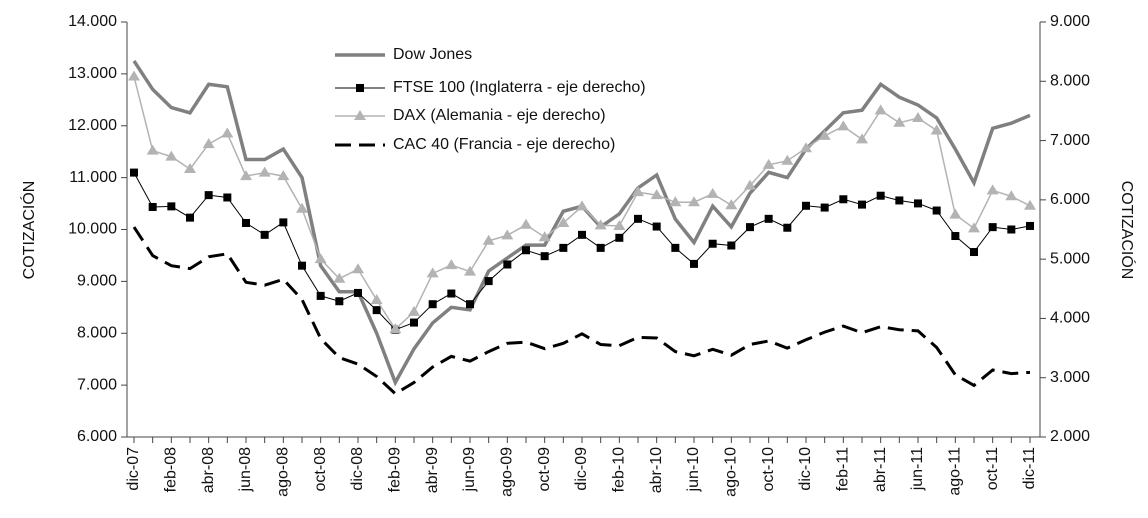 The image size is (1148, 518). I want to click on y-tick-label: 11.000, so click(93, 177).